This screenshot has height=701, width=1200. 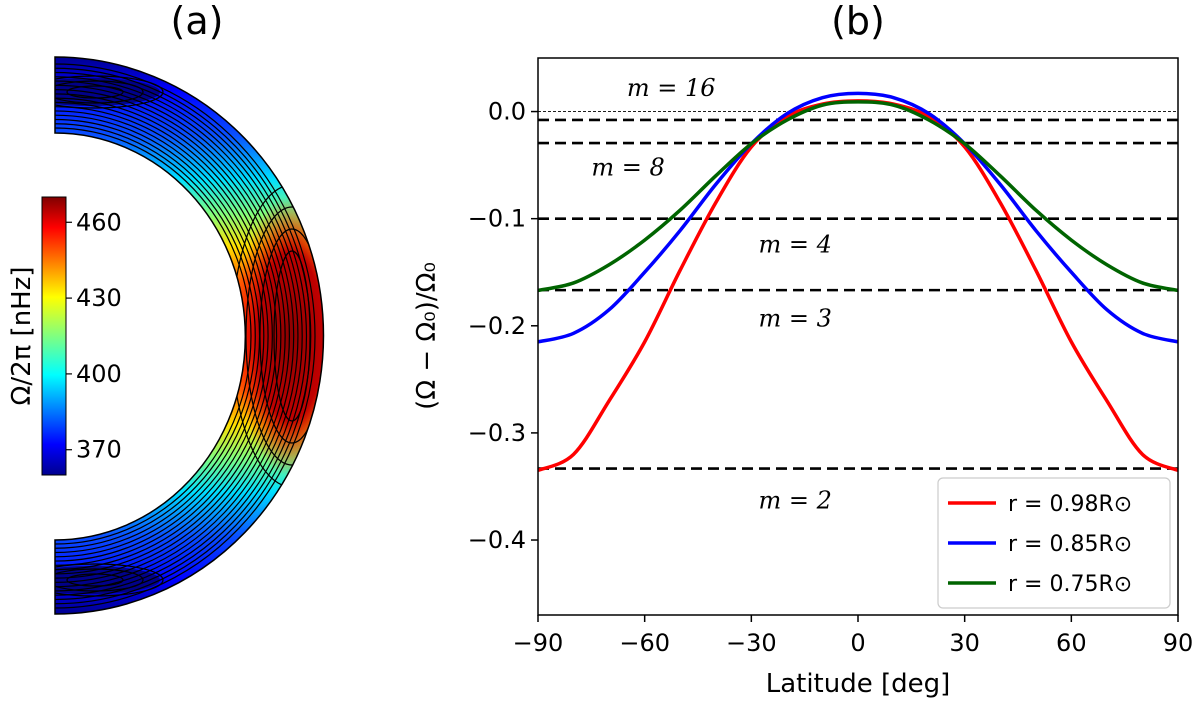 What do you see at coordinates (54, 336) in the screenshot?
I see `colorbar-gradient` at bounding box center [54, 336].